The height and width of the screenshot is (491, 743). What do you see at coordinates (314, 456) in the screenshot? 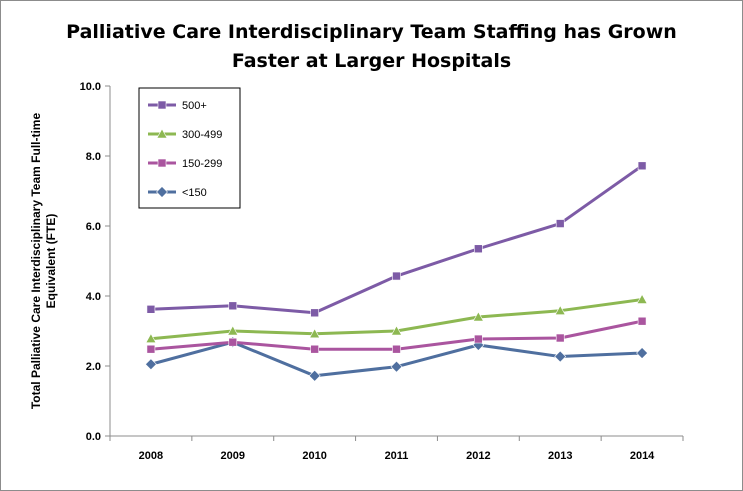
I see `x-tick-label: 2010` at bounding box center [314, 456].